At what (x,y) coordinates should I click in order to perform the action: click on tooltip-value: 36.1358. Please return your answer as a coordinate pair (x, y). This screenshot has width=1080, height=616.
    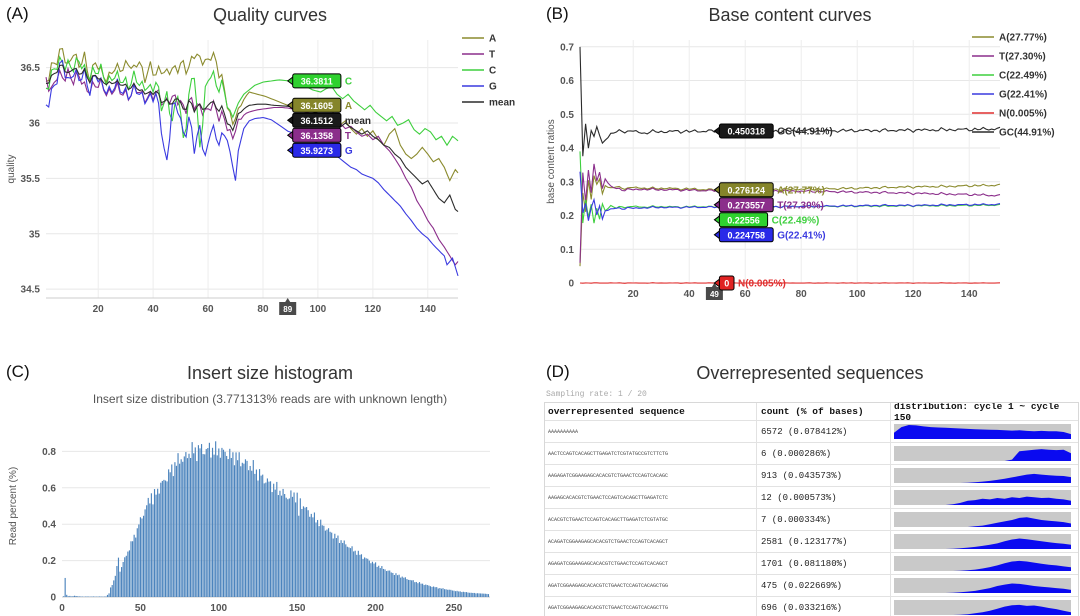
    Looking at the image, I should click on (317, 136).